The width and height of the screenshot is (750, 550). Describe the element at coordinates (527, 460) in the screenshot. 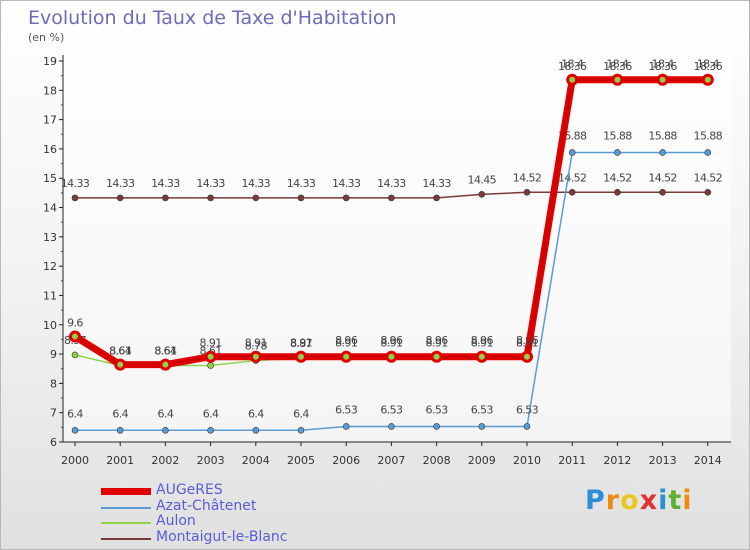

I see `x-tick-label: 2010` at that location.